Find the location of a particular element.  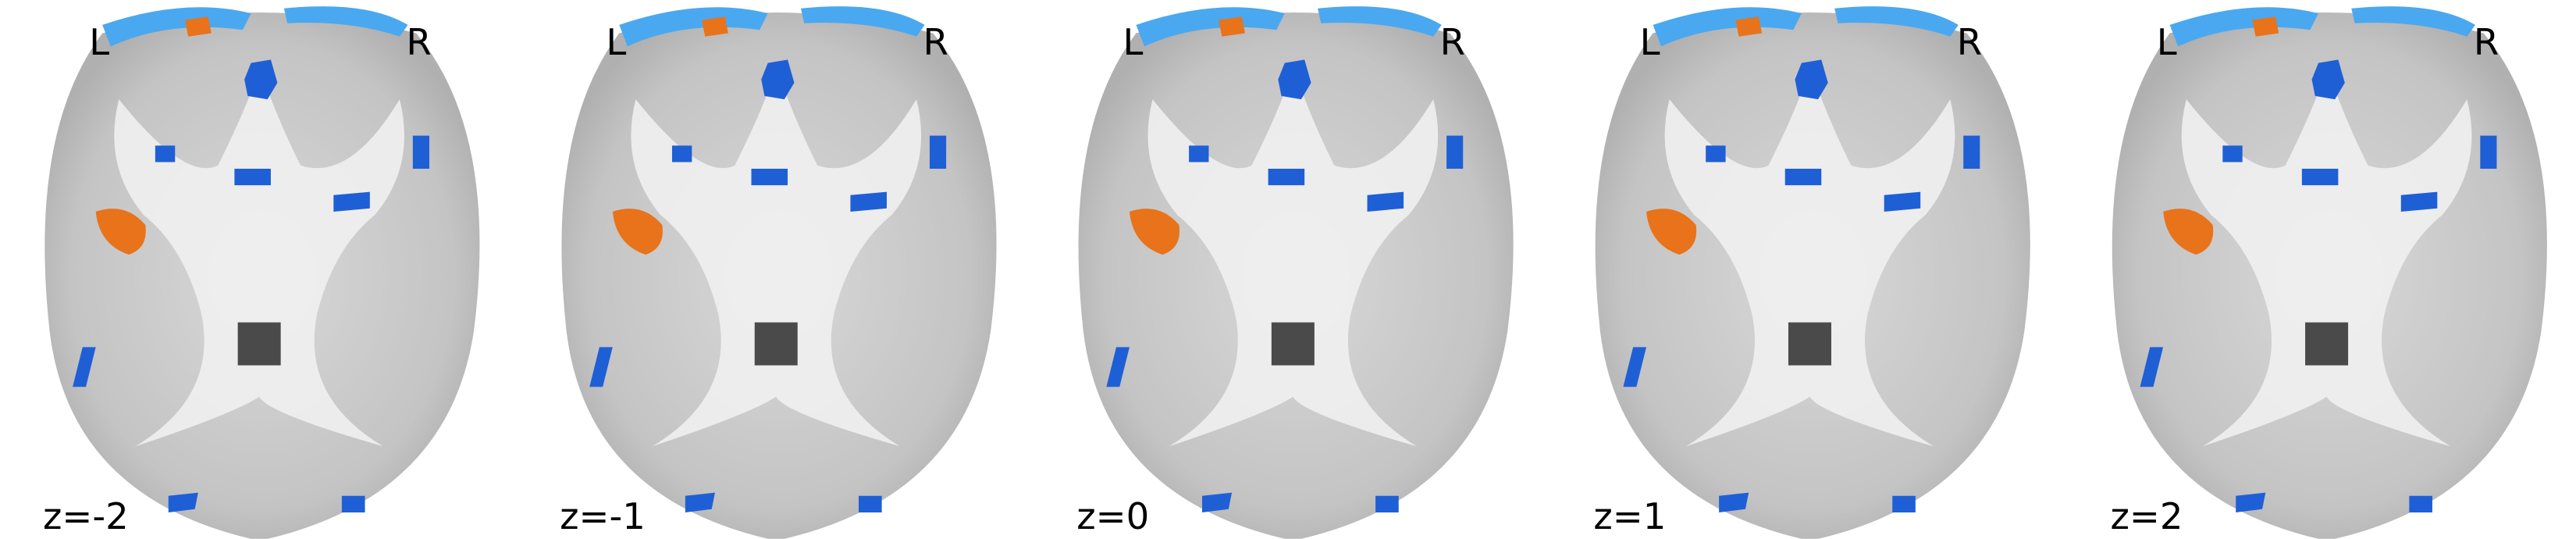

coord-label: z=1 is located at coordinates (1629, 516).